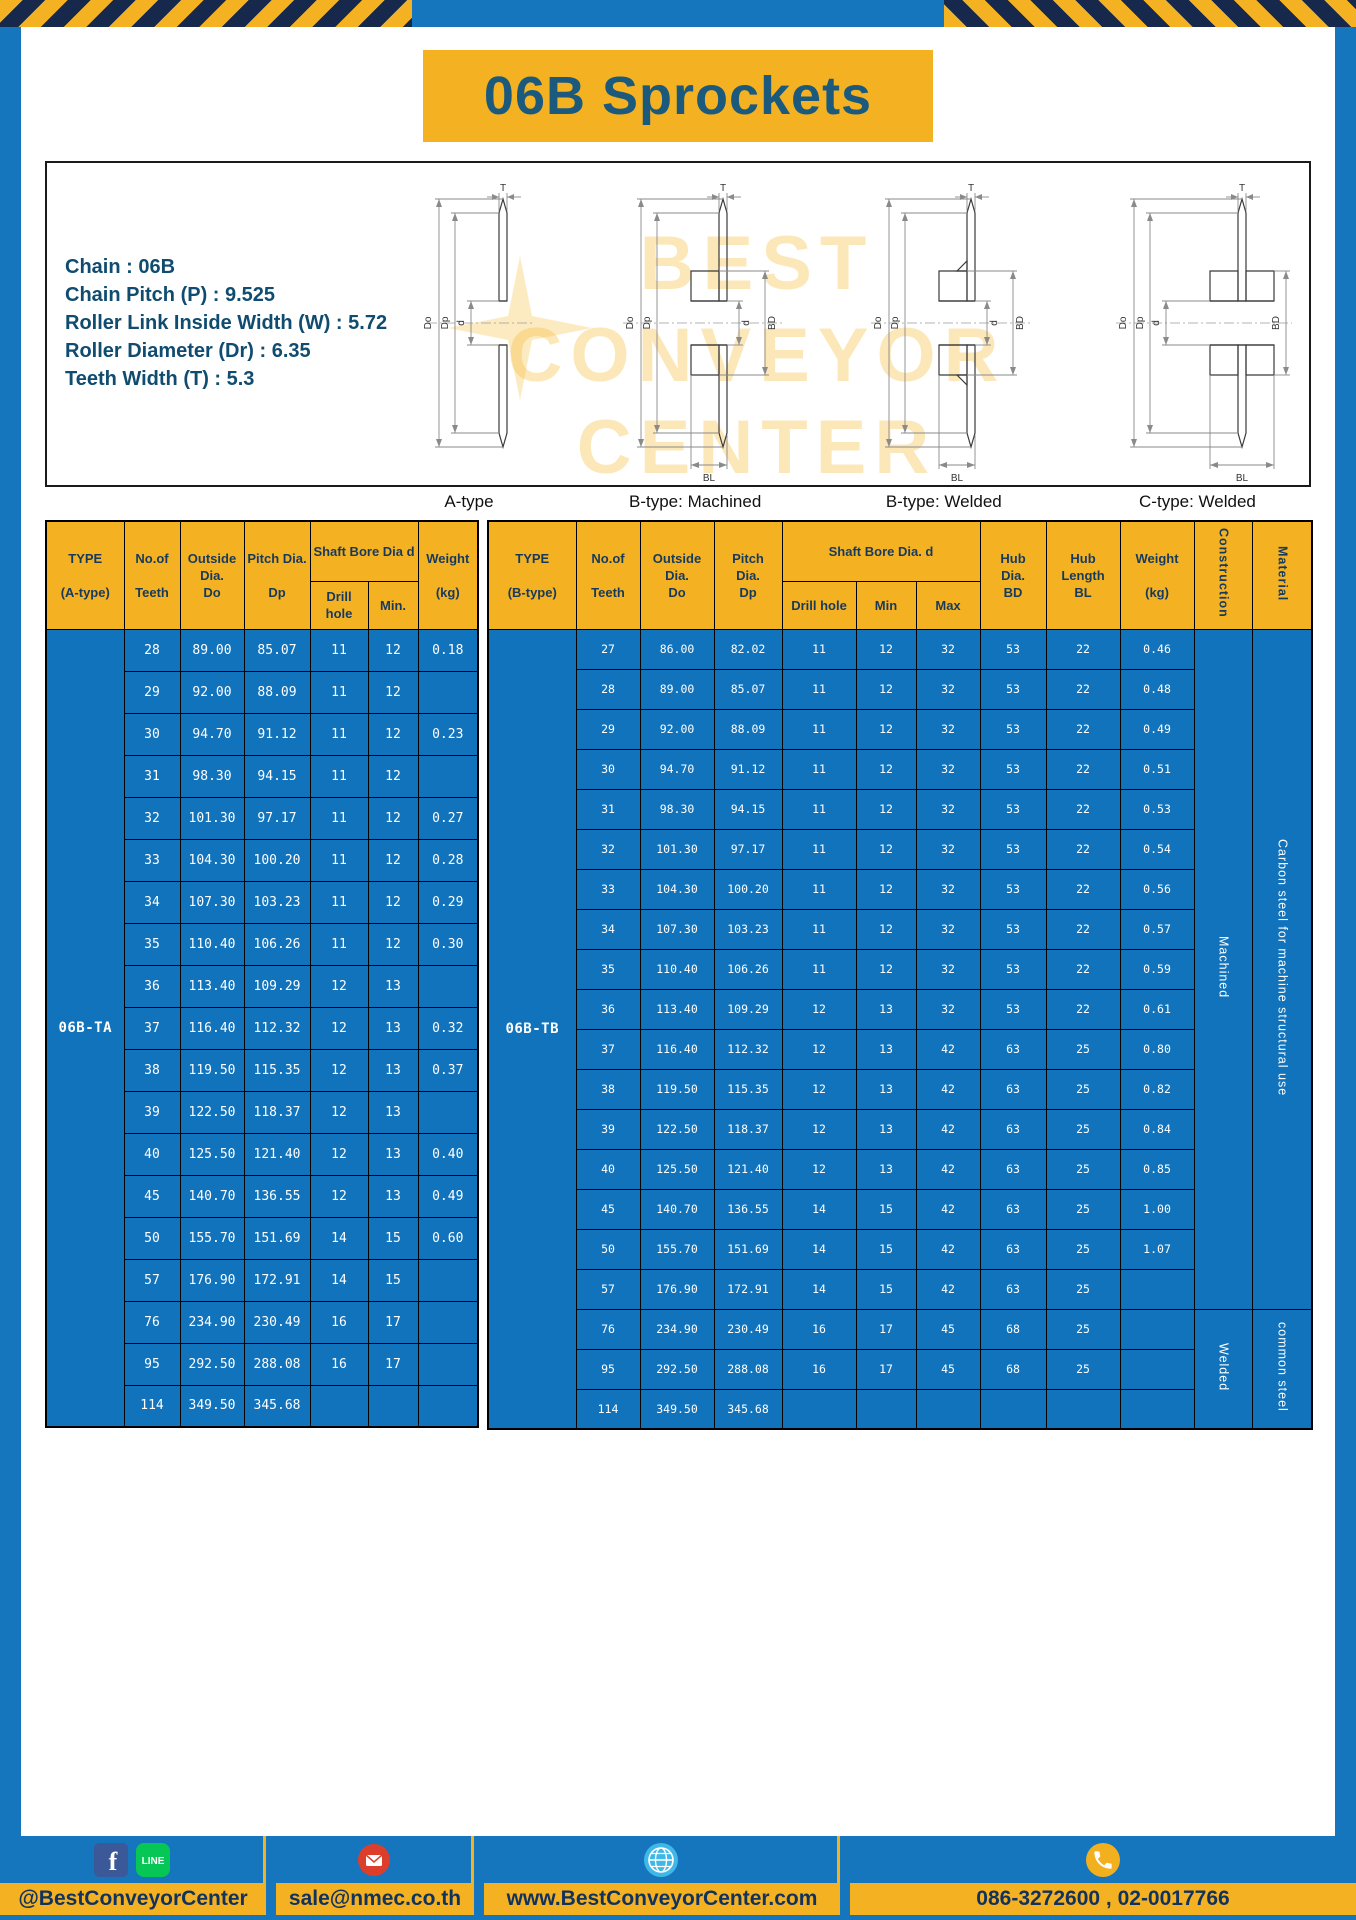 The height and width of the screenshot is (1920, 1356). What do you see at coordinates (469, 347) in the screenshot?
I see `diagram-a-type: Do Dp d T A-type` at bounding box center [469, 347].